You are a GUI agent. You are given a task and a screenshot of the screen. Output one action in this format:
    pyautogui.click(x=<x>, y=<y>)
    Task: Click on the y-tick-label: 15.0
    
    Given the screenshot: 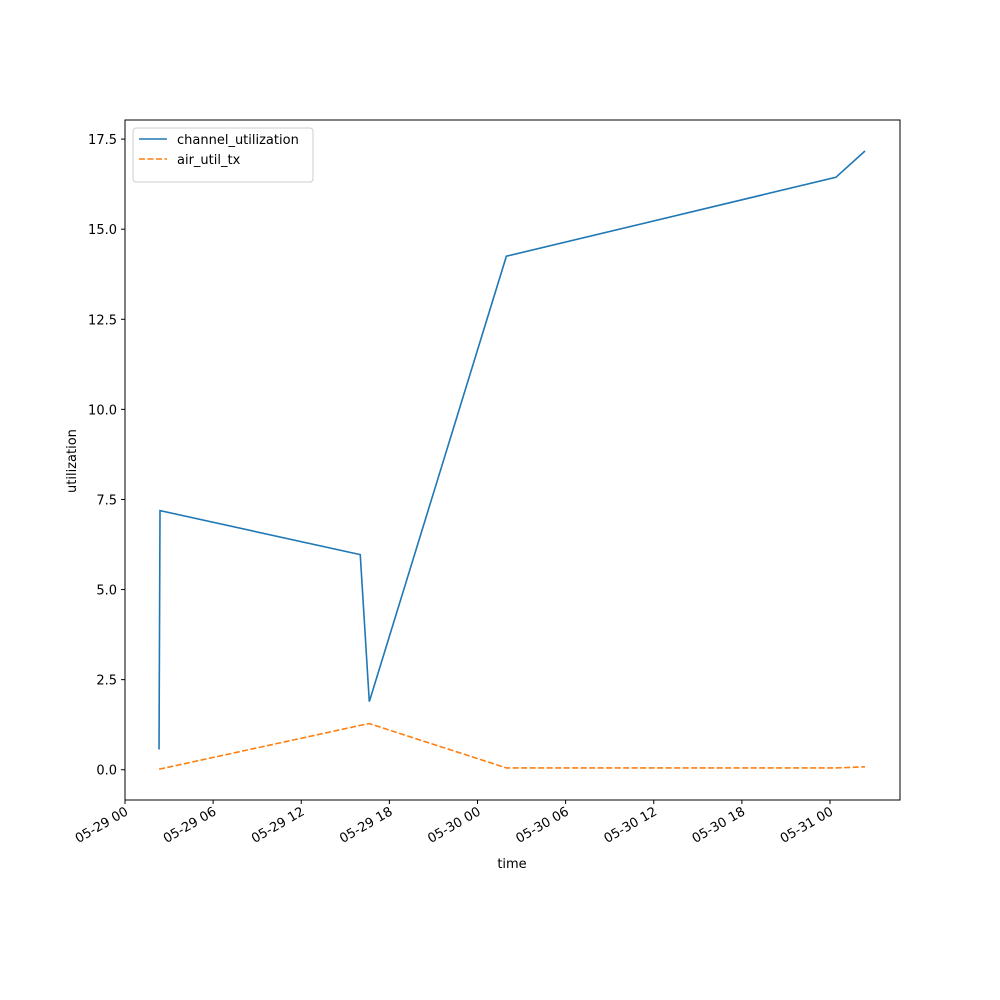 What is the action you would take?
    pyautogui.click(x=102, y=230)
    